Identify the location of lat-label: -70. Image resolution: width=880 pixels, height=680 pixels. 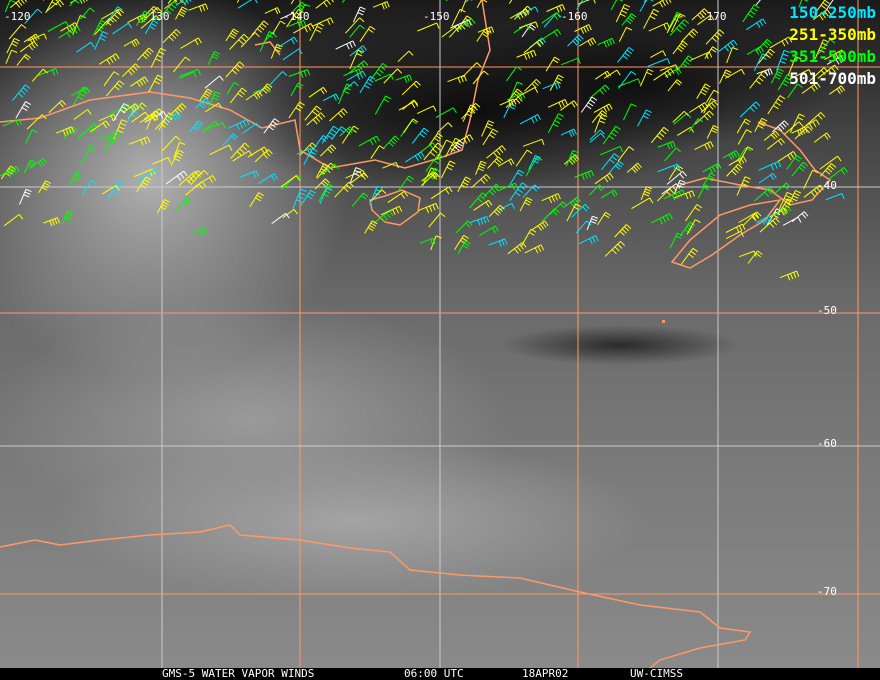
(827, 591).